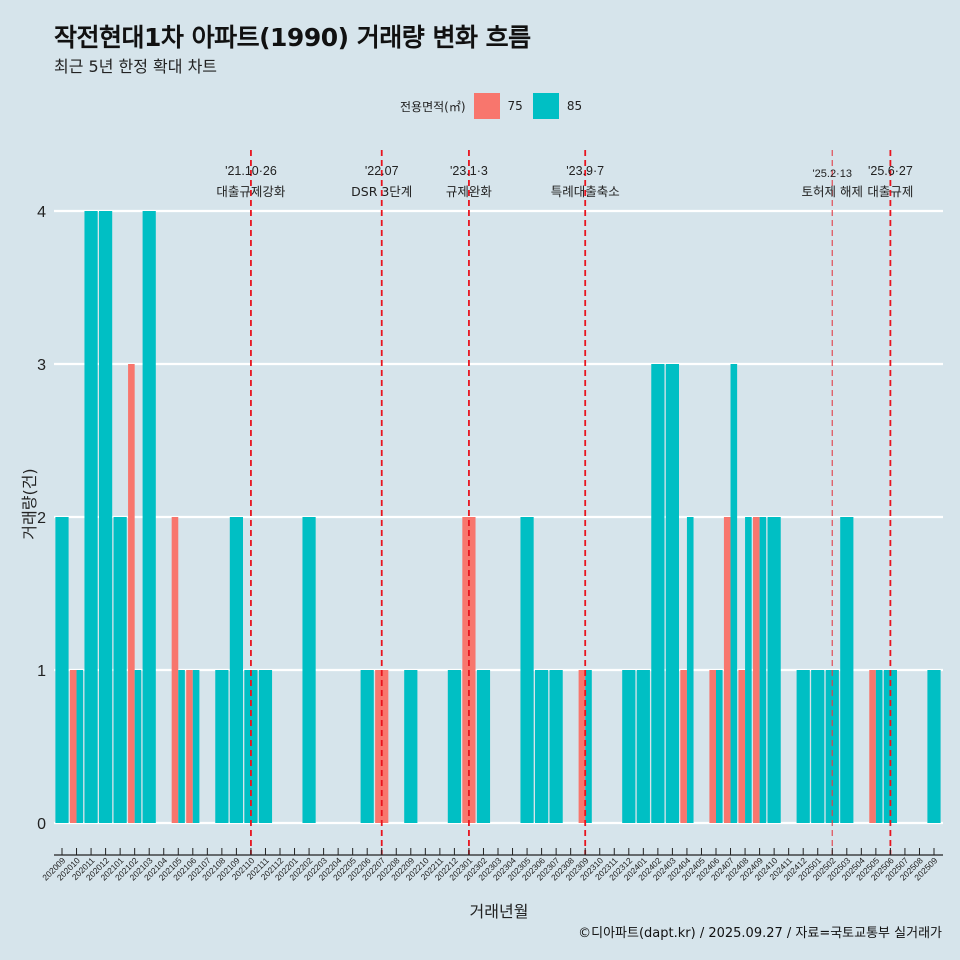 The image size is (960, 960). I want to click on legend-title: 전용면적(㎡), so click(433, 106).